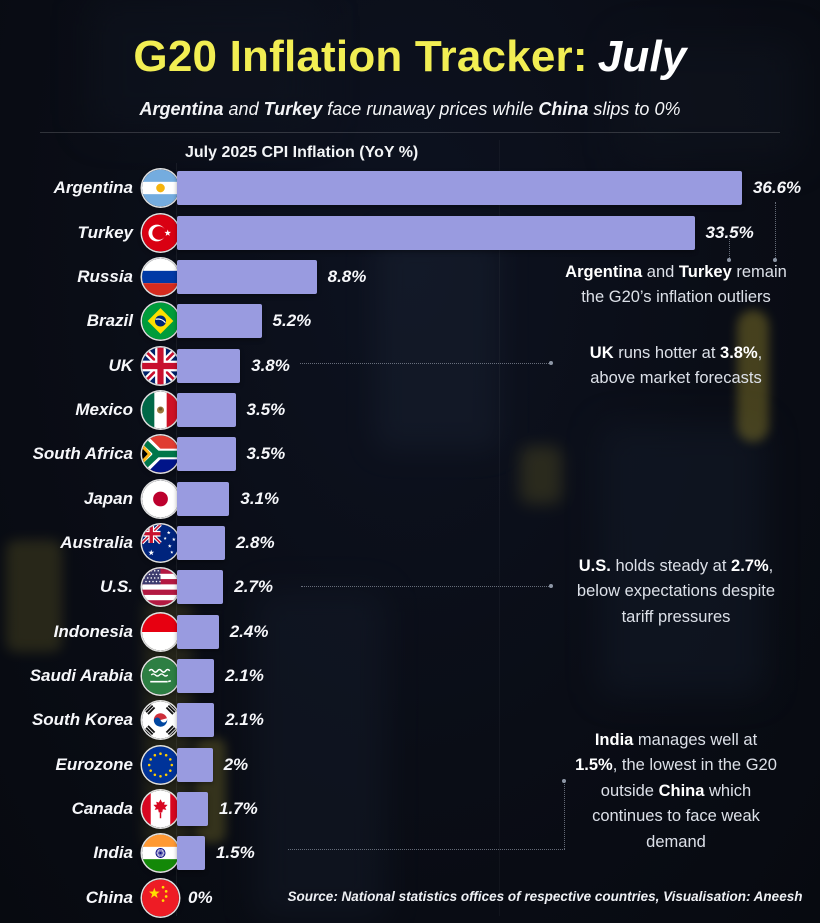  Describe the element at coordinates (160, 366) in the screenshot. I see `uk-flag-icon` at that location.